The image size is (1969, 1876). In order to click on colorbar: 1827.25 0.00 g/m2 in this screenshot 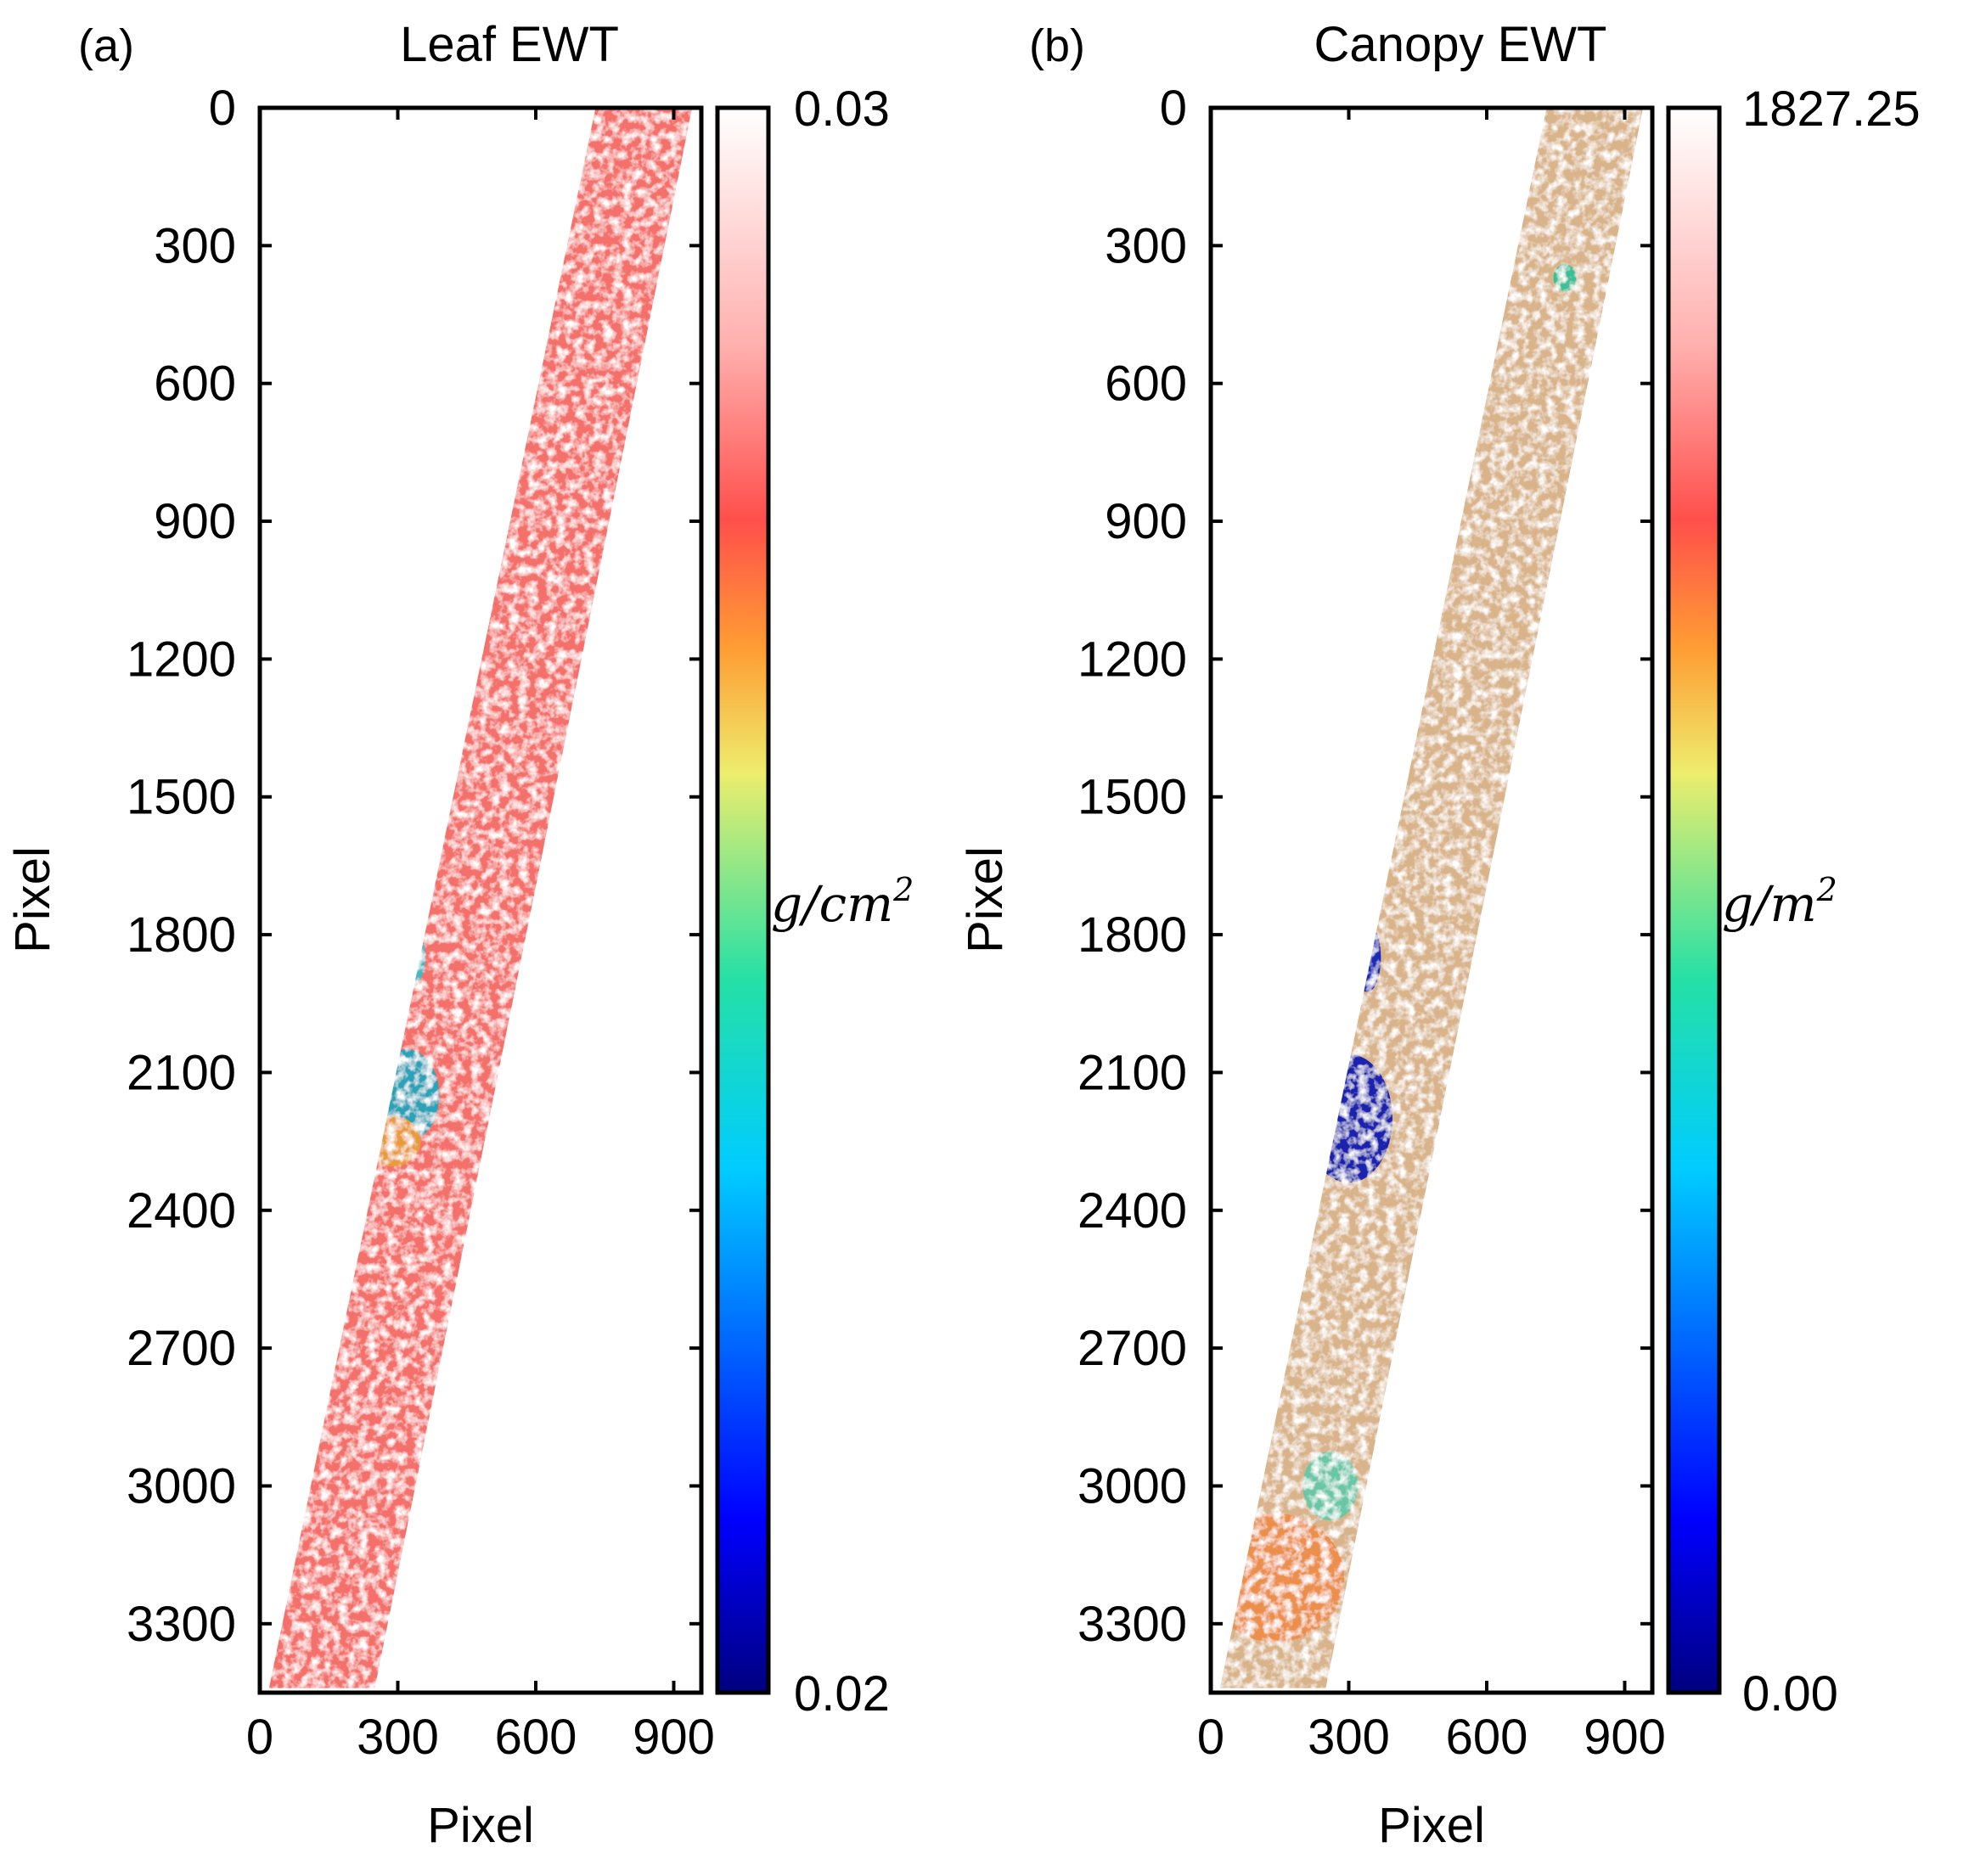, I will do `click(1793, 901)`.